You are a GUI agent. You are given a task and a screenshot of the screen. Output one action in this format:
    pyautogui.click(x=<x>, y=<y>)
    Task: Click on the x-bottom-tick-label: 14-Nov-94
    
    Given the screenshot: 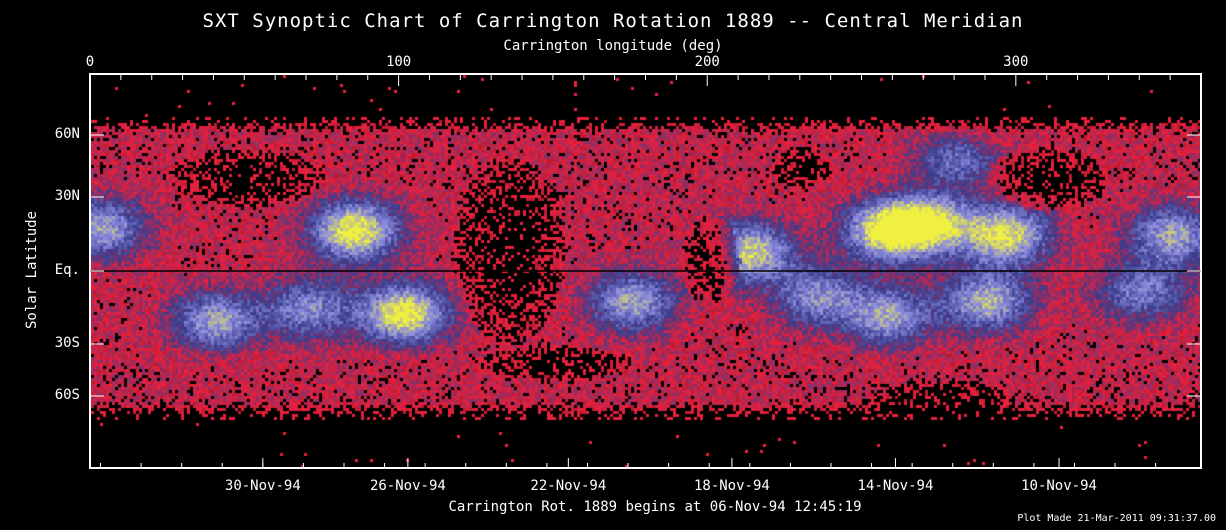 What is the action you would take?
    pyautogui.click(x=895, y=486)
    